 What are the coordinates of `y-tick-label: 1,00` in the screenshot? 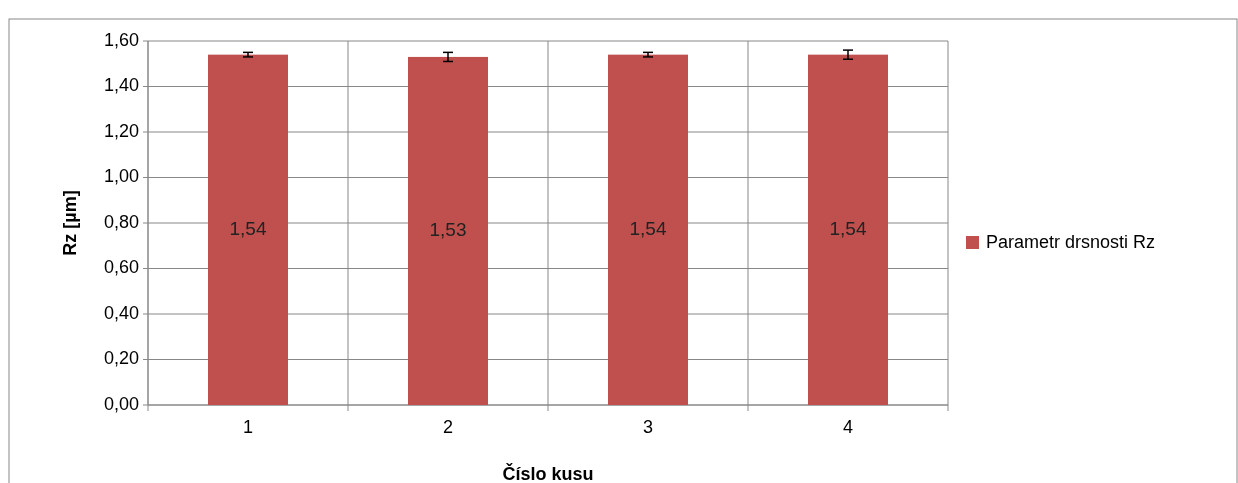 It's located at (121, 176).